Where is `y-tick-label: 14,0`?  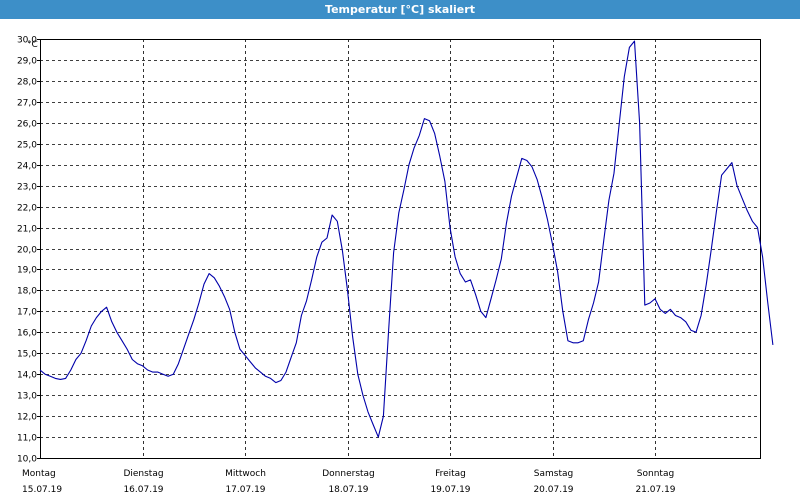
y-tick-label: 14,0 is located at coordinates (27, 376).